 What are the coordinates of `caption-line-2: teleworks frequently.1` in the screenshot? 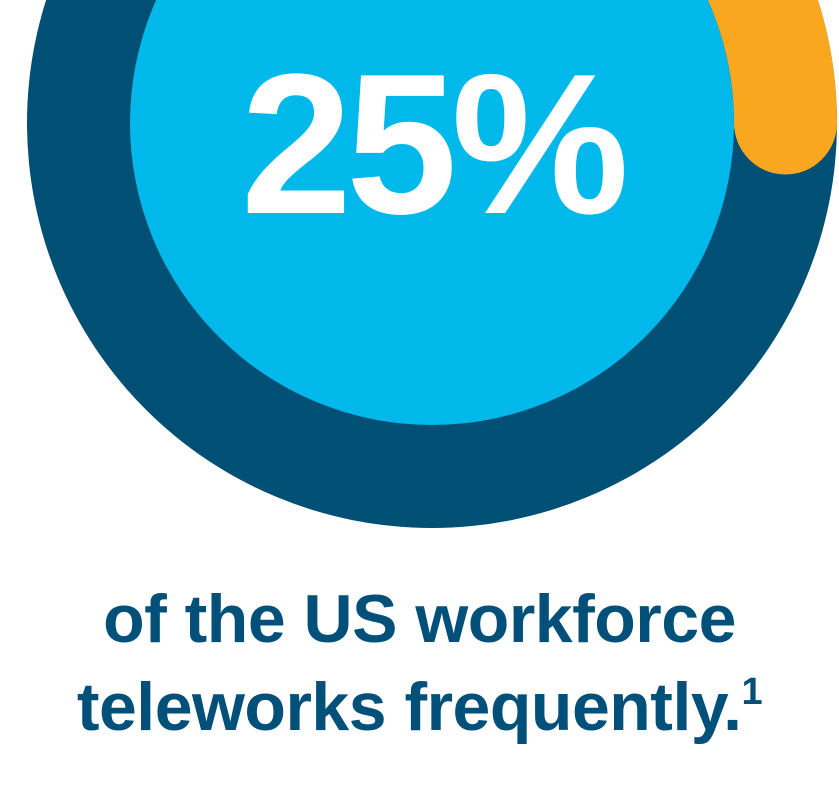 It's located at (419, 707).